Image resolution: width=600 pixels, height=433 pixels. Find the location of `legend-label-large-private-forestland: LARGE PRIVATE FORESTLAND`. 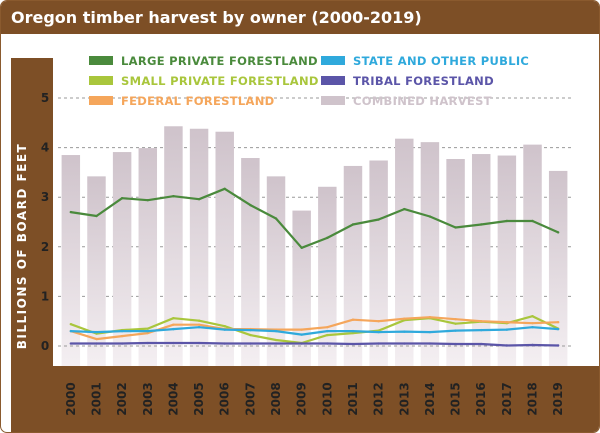

legend-label-large-private-forestland: LARGE PRIVATE FORESTLAND is located at coordinates (219, 61).